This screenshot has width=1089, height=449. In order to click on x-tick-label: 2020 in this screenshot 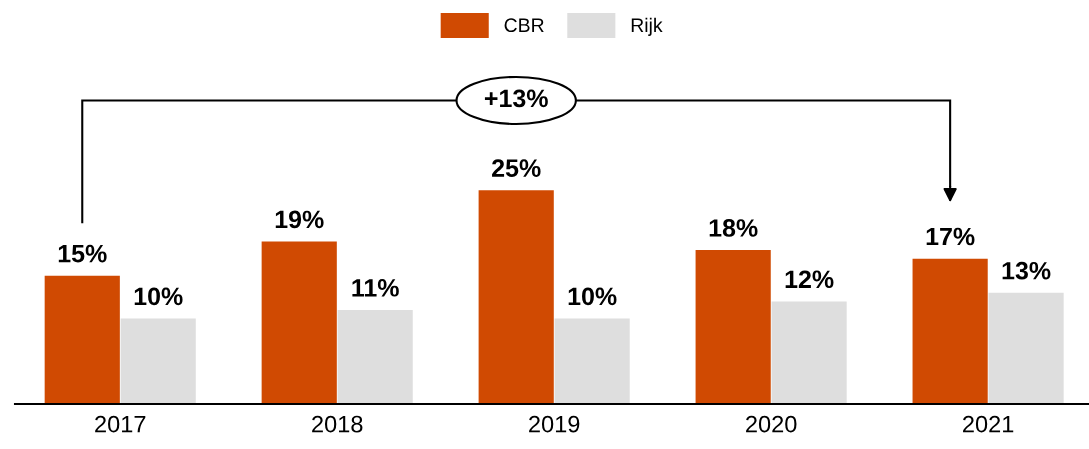, I will do `click(771, 424)`.